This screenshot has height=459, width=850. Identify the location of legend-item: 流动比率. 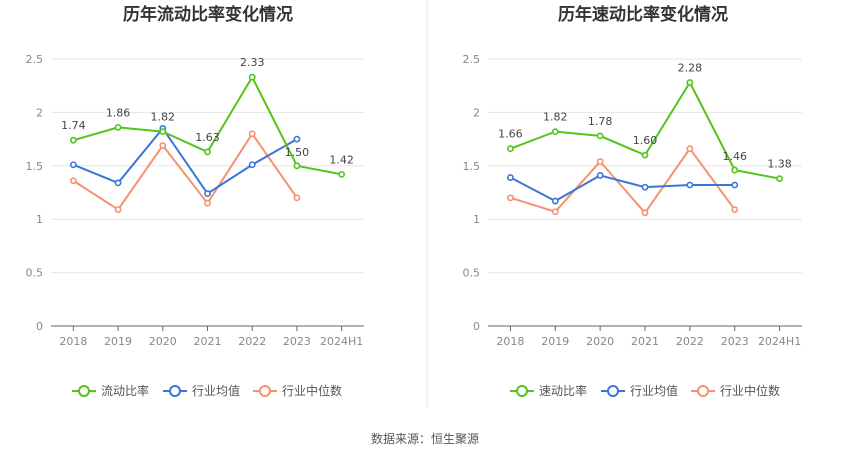
(110, 390).